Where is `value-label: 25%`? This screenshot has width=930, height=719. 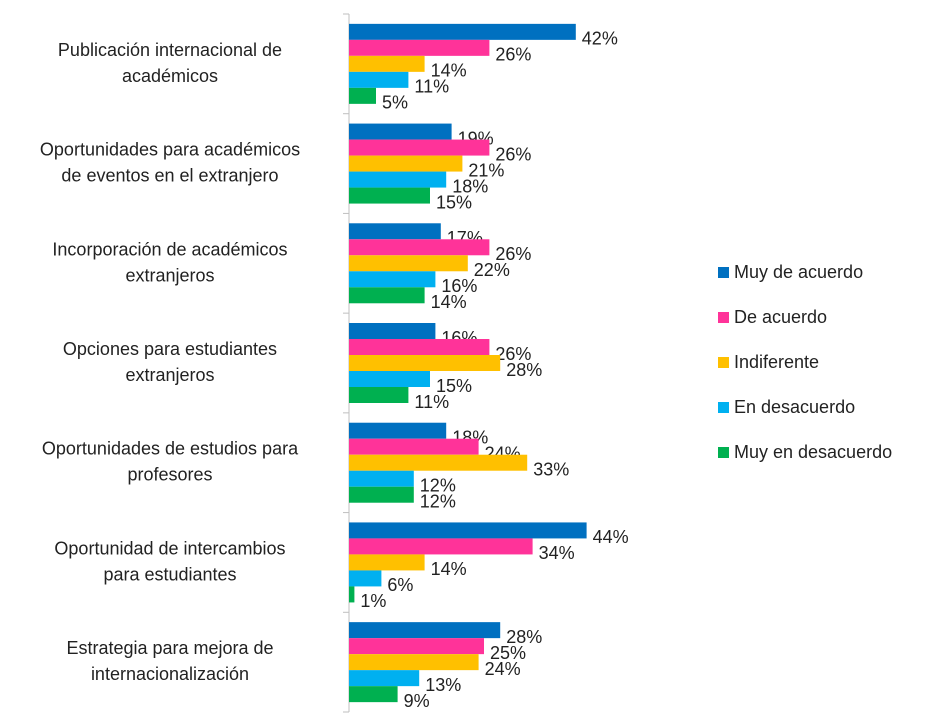 value-label: 25% is located at coordinates (508, 653).